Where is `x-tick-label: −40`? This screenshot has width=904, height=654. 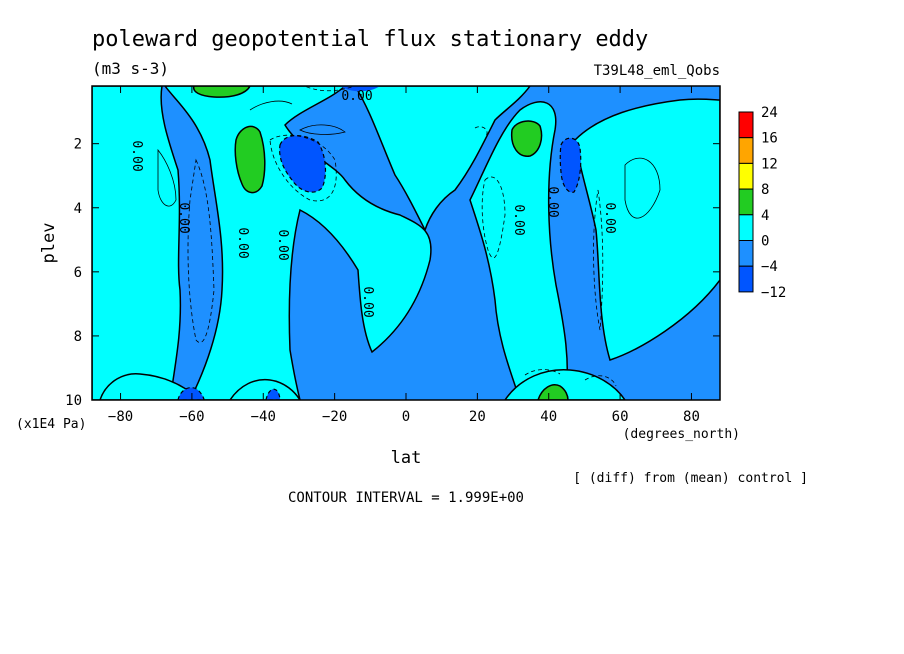
x-tick-label: −40 is located at coordinates (263, 417).